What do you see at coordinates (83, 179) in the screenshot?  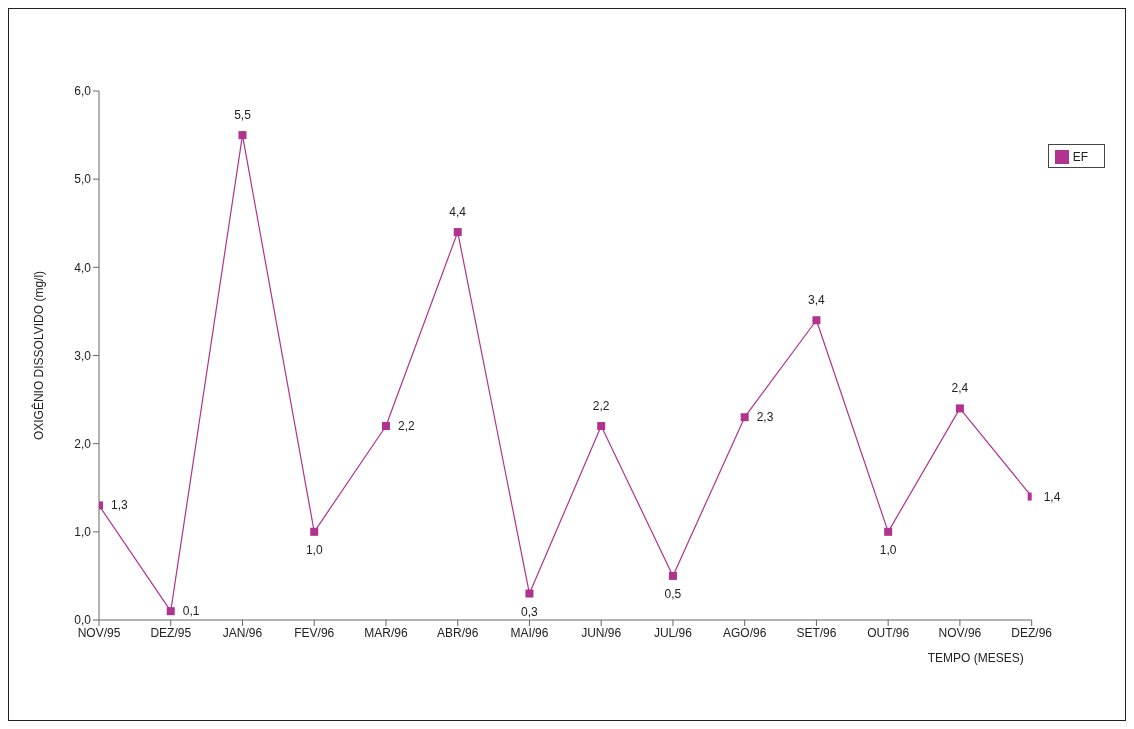 I see `y-tick-label: 5,0` at bounding box center [83, 179].